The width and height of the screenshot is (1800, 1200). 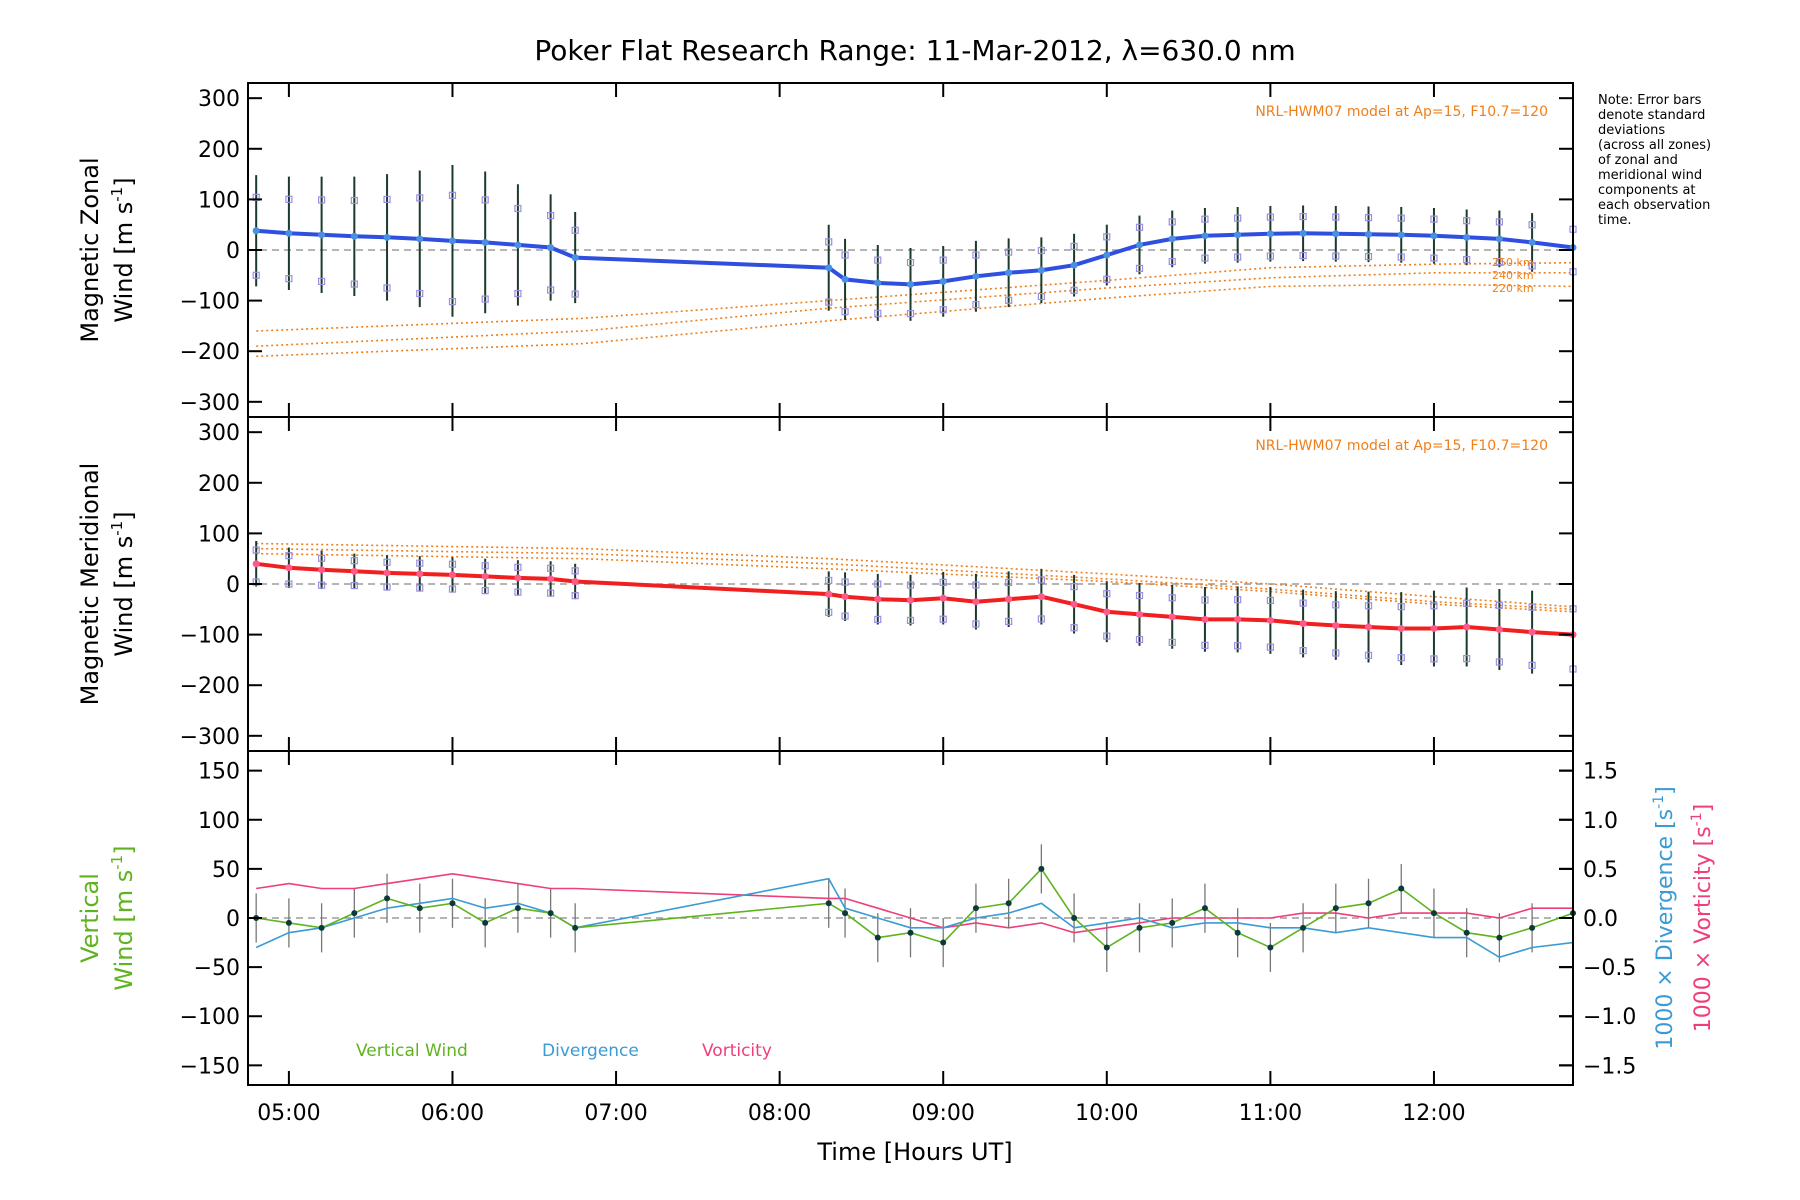 What do you see at coordinates (210, 686) in the screenshot?
I see `y-tick-label: −200` at bounding box center [210, 686].